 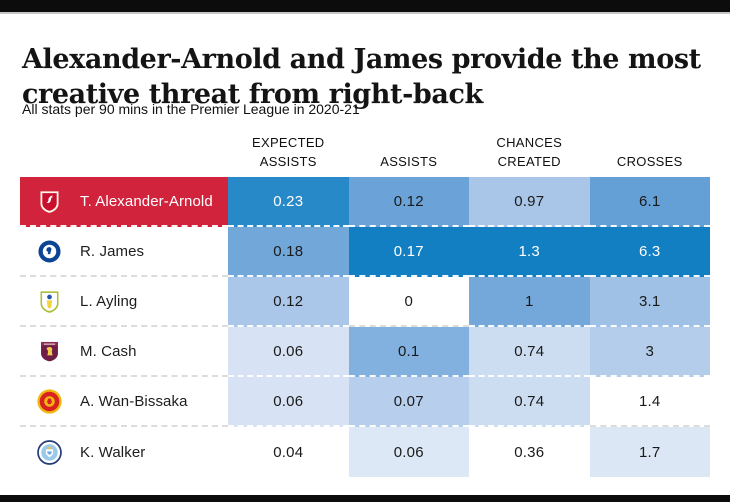 What do you see at coordinates (529, 152) in the screenshot?
I see `column-header-chances-created: CHANCES CREATED` at bounding box center [529, 152].